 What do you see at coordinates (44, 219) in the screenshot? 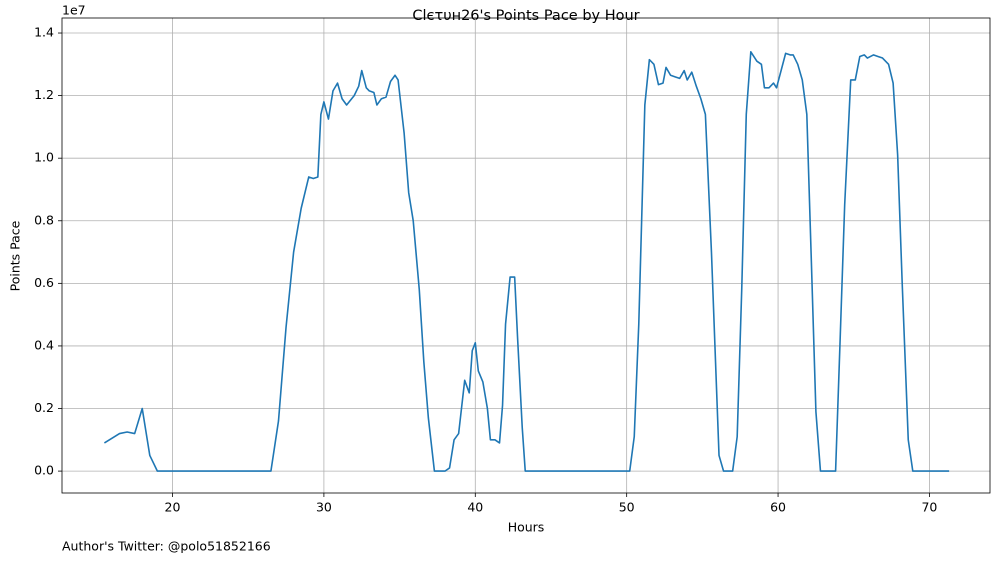
I see `y-tick-label: 0.8` at bounding box center [44, 219].